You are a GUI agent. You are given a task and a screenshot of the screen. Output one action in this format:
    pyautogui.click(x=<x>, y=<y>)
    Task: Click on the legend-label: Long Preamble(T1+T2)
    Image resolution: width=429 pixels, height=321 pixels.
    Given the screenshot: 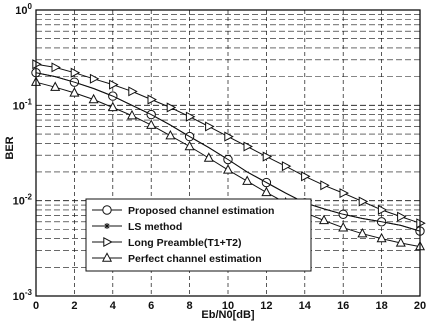 What is the action you would take?
    pyautogui.click(x=184, y=243)
    